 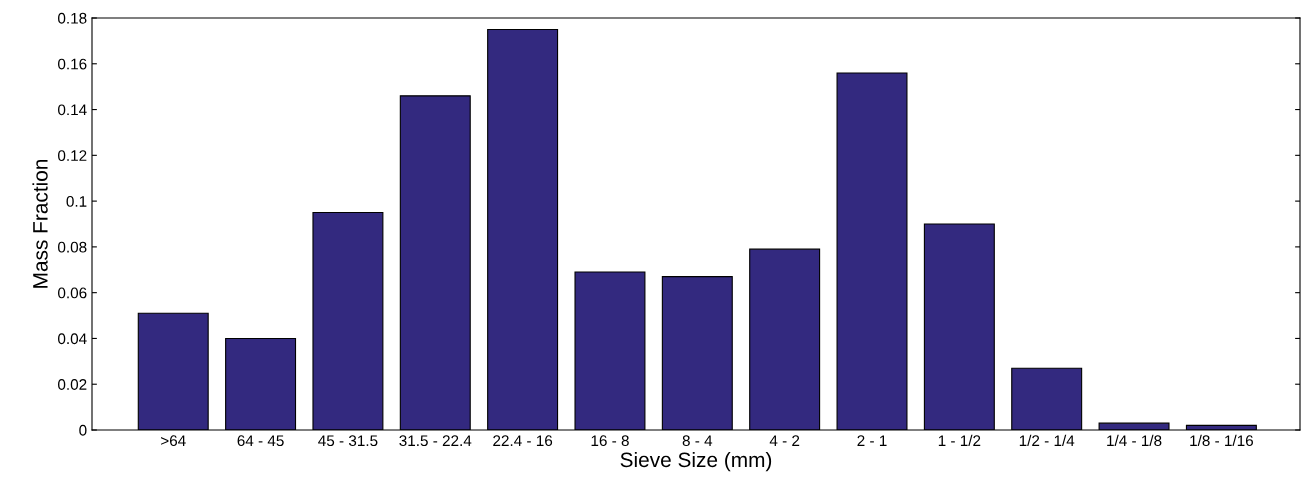 I want to click on y-tick-label: 0.18, so click(x=72, y=18).